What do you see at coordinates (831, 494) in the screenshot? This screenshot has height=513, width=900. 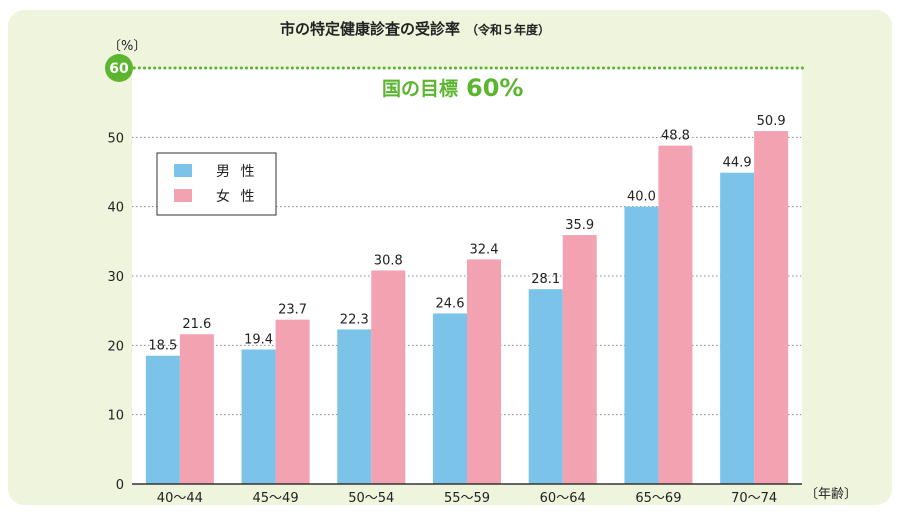 I see `x-axis-label: 〔年齢〕` at bounding box center [831, 494].